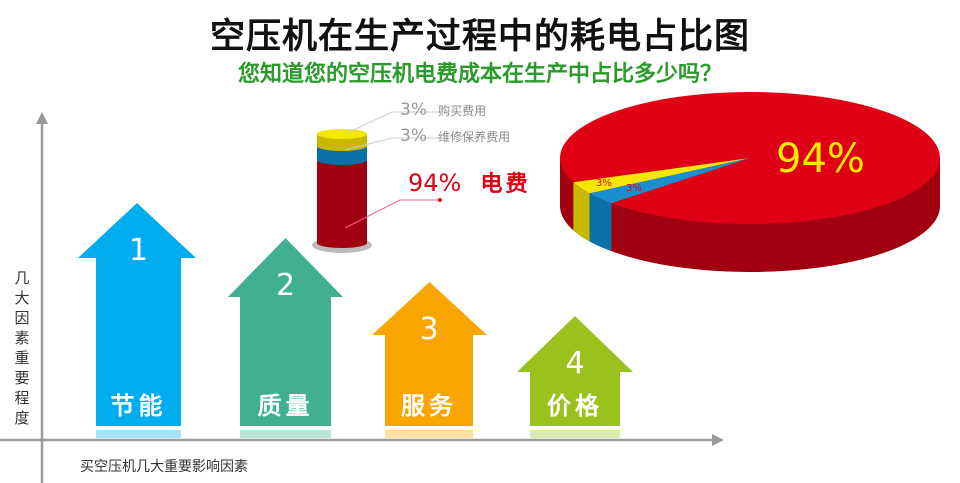  What do you see at coordinates (604, 183) in the screenshot?
I see `pie-label-purchase: 3%` at bounding box center [604, 183].